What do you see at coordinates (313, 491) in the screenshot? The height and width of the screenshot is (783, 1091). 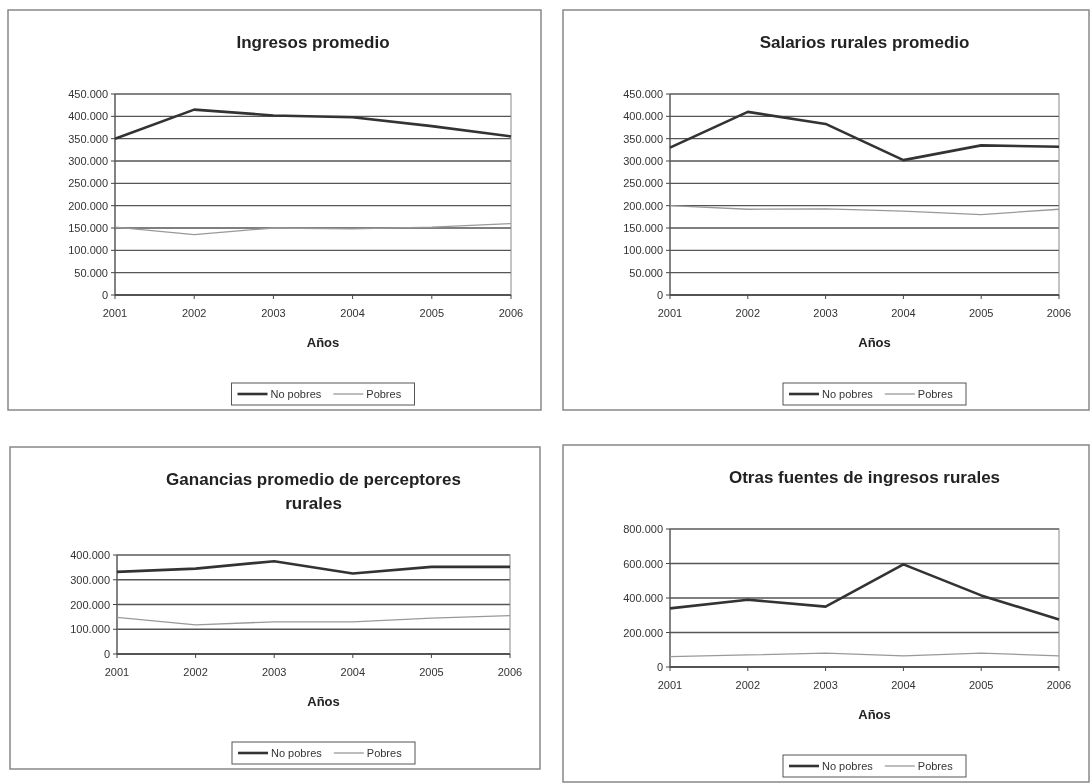 I see `chart-title: Ganancias promedio de perceptores rurales` at bounding box center [313, 491].